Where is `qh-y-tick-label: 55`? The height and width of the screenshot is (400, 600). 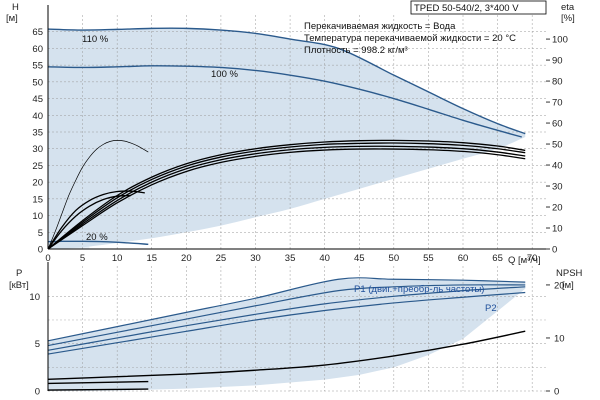 qh-y-tick-label: 55 is located at coordinates (37, 66).